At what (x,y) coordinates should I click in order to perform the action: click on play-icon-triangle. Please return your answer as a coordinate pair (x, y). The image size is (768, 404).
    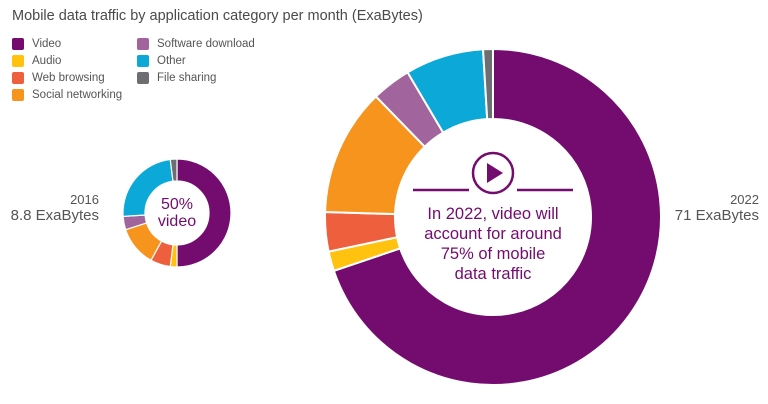
    Looking at the image, I should click on (495, 173).